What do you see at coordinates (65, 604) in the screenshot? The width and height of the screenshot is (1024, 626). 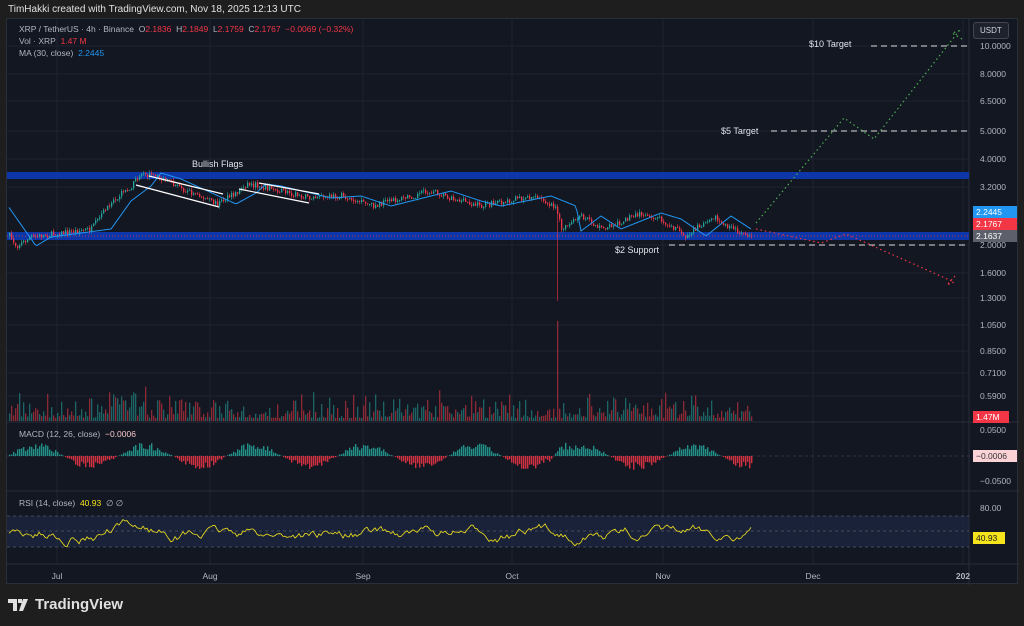 I see `tradingview-logo: TradingView` at bounding box center [65, 604].